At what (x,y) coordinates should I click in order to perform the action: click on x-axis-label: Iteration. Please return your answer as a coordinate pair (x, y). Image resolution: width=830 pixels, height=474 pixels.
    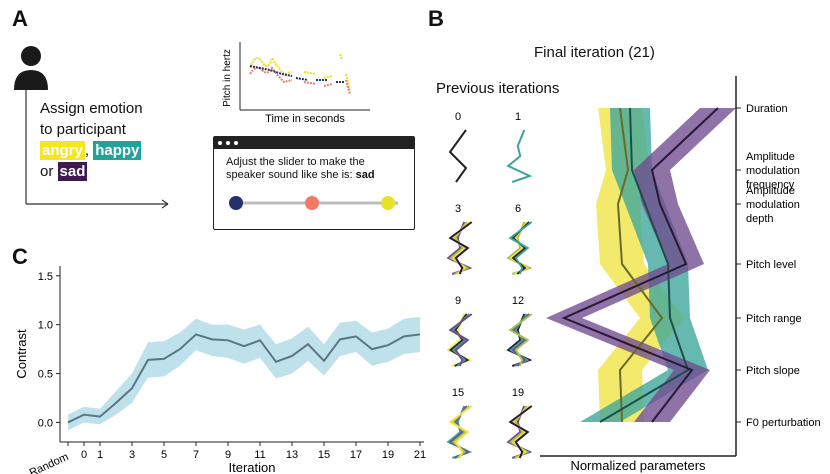
    Looking at the image, I should click on (252, 467).